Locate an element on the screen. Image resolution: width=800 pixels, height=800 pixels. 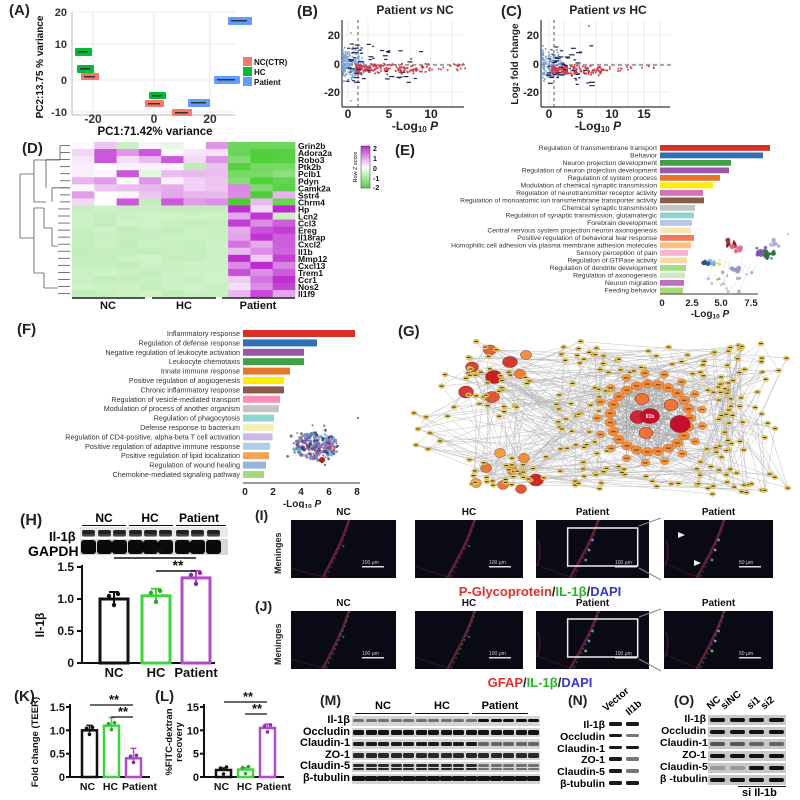
svg-text: Regulation of axonogenesis is located at coordinates (615, 276).